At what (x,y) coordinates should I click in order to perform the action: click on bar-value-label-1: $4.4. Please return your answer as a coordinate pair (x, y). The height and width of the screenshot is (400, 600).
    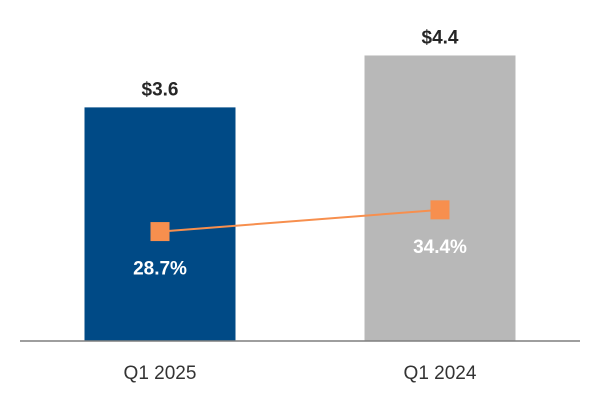
    Looking at the image, I should click on (440, 37).